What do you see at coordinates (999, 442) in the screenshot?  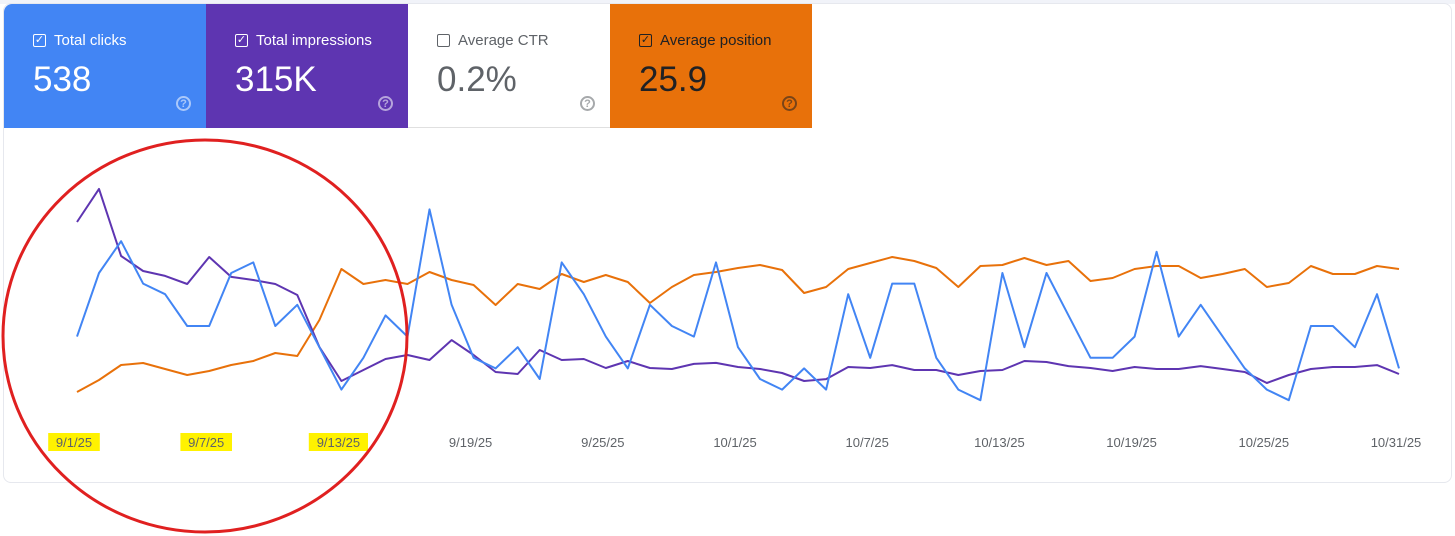 I see `x-tick-label: 10/13/25` at bounding box center [999, 442].